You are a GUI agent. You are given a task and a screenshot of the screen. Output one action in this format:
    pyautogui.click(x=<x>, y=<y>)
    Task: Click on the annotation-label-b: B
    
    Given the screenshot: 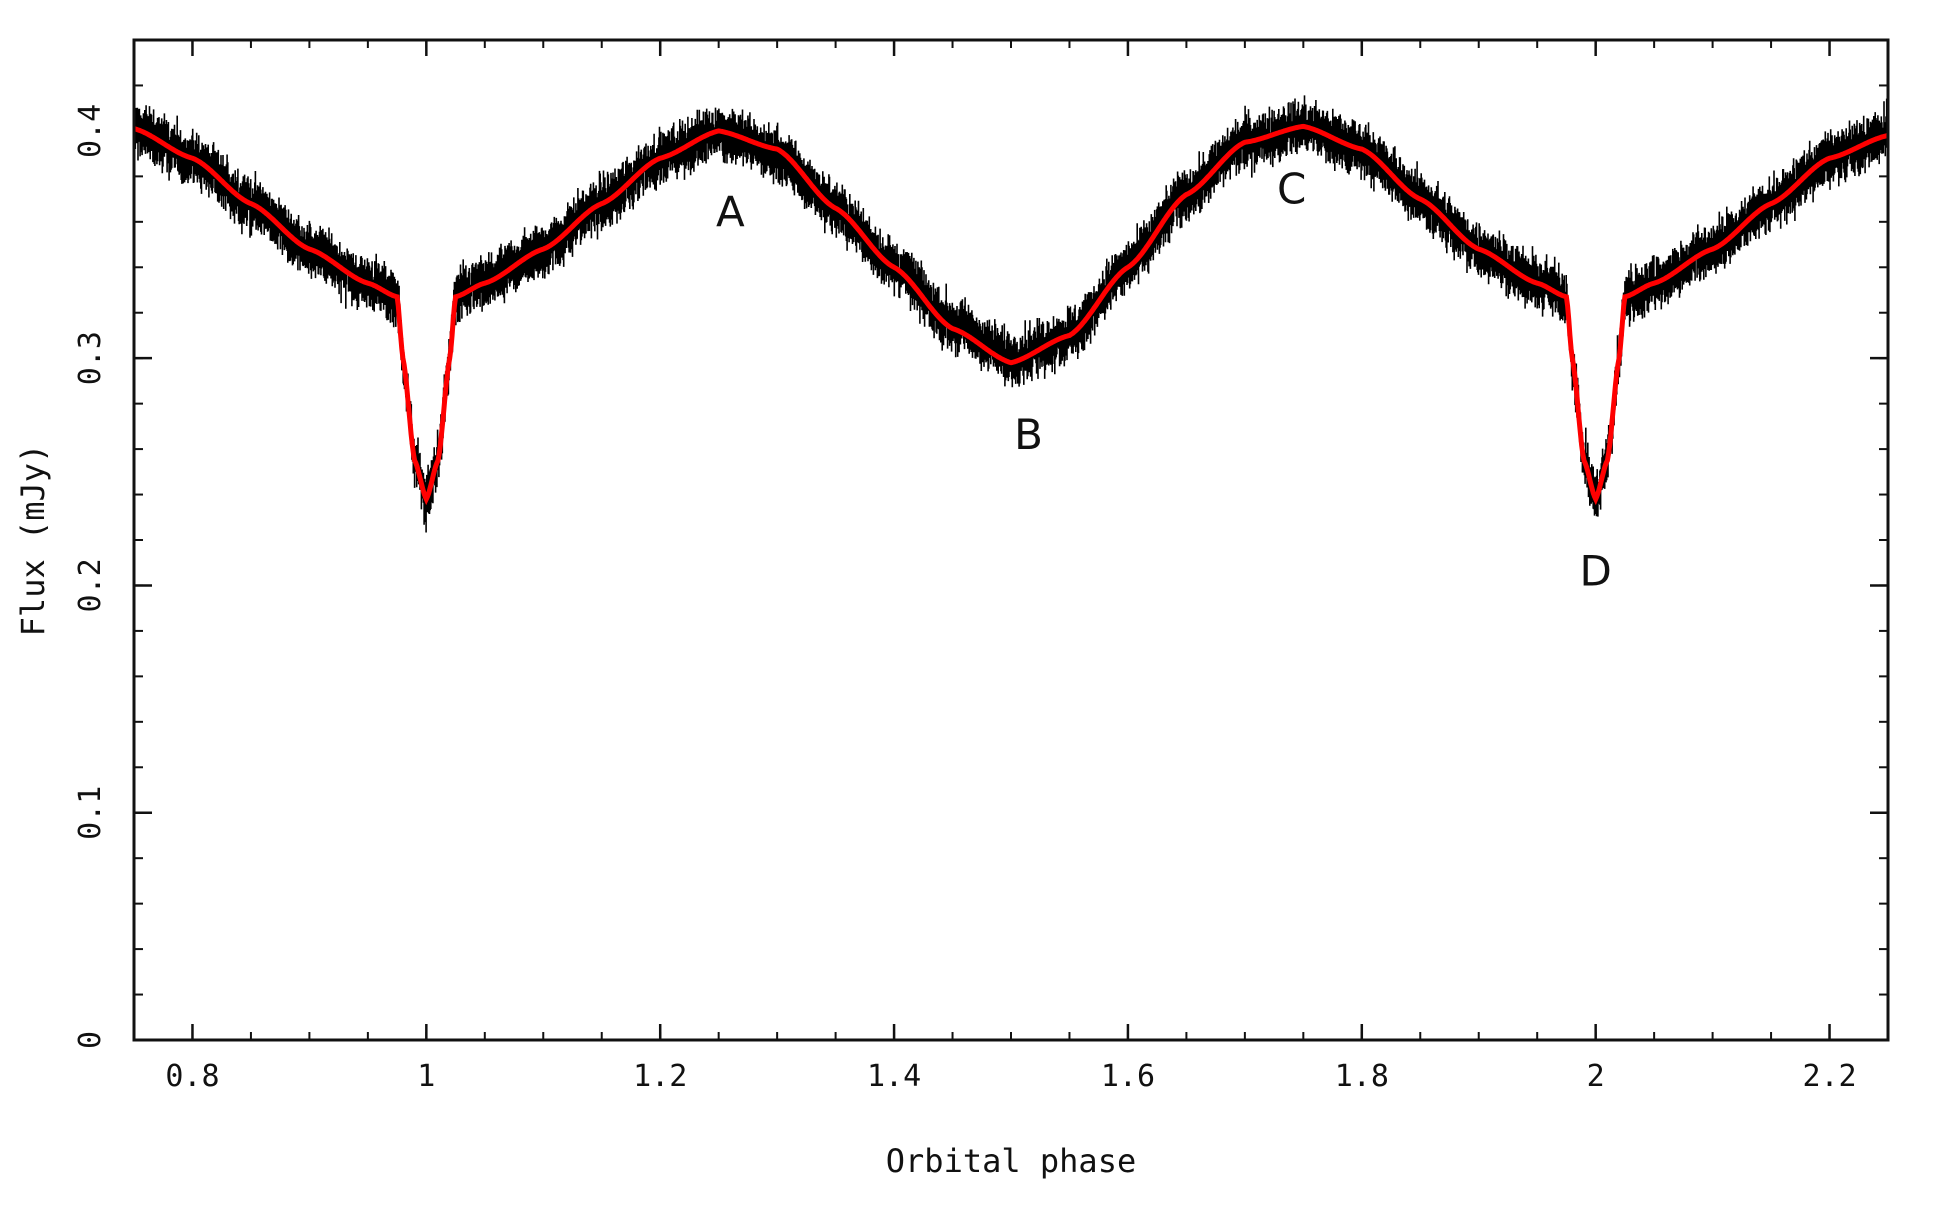 What is the action you would take?
    pyautogui.click(x=1028, y=434)
    